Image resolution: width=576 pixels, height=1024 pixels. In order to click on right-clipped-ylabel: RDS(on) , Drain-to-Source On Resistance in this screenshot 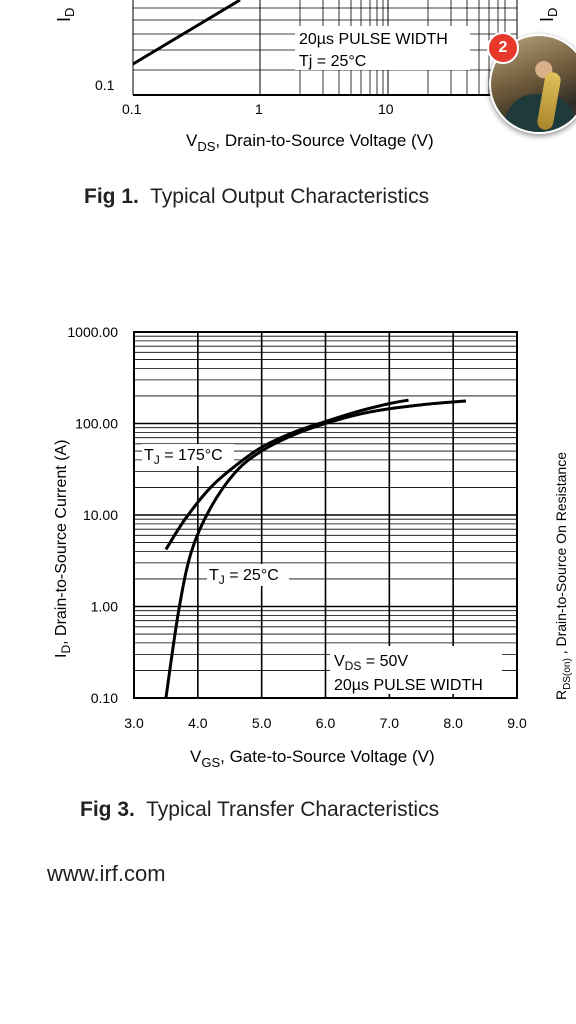, I will do `click(558, 570)`.